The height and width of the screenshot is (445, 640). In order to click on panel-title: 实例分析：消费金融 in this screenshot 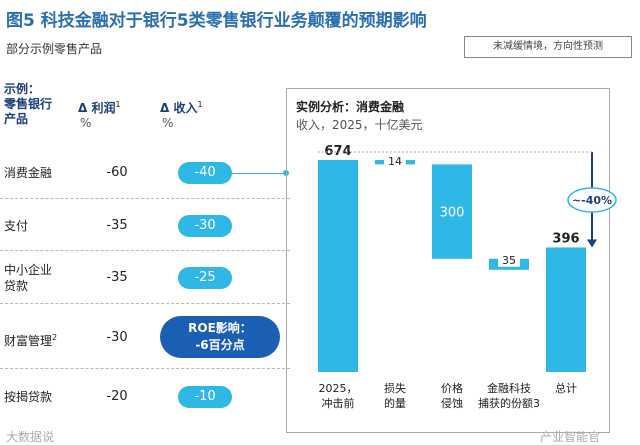, I will do `click(350, 107)`.